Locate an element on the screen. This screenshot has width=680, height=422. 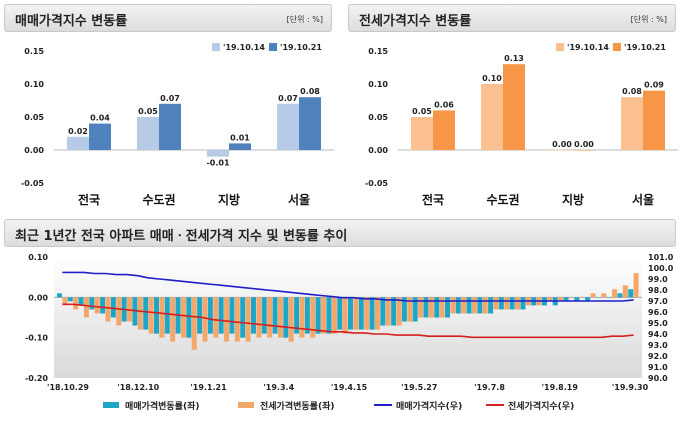
trend-y-left-tick: 0.10 is located at coordinates (38, 257).